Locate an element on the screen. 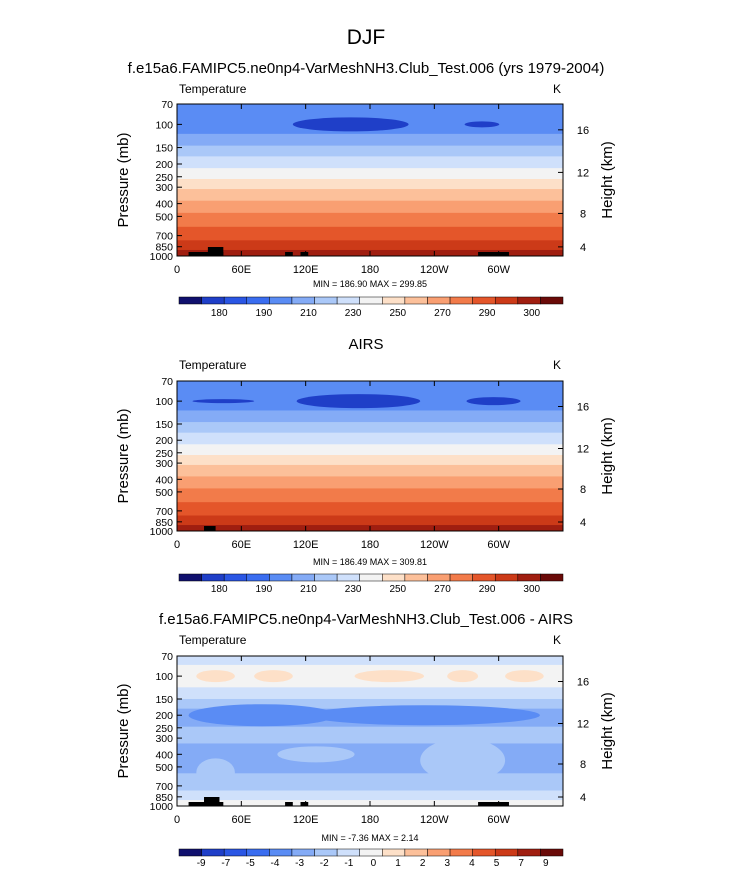  x-tick-label: 60E is located at coordinates (242, 270).